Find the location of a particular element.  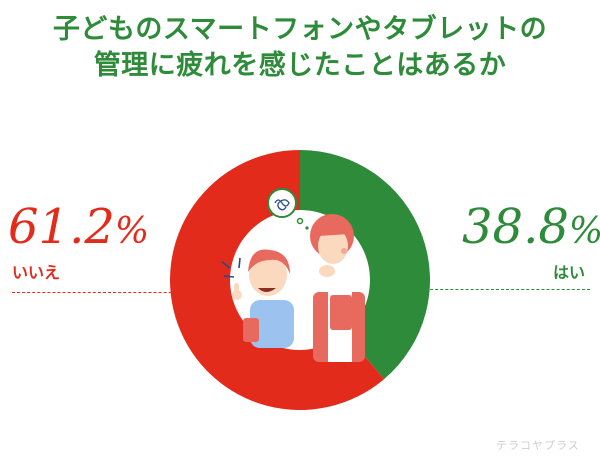

percent-yes-unit: % is located at coordinates (584, 231).